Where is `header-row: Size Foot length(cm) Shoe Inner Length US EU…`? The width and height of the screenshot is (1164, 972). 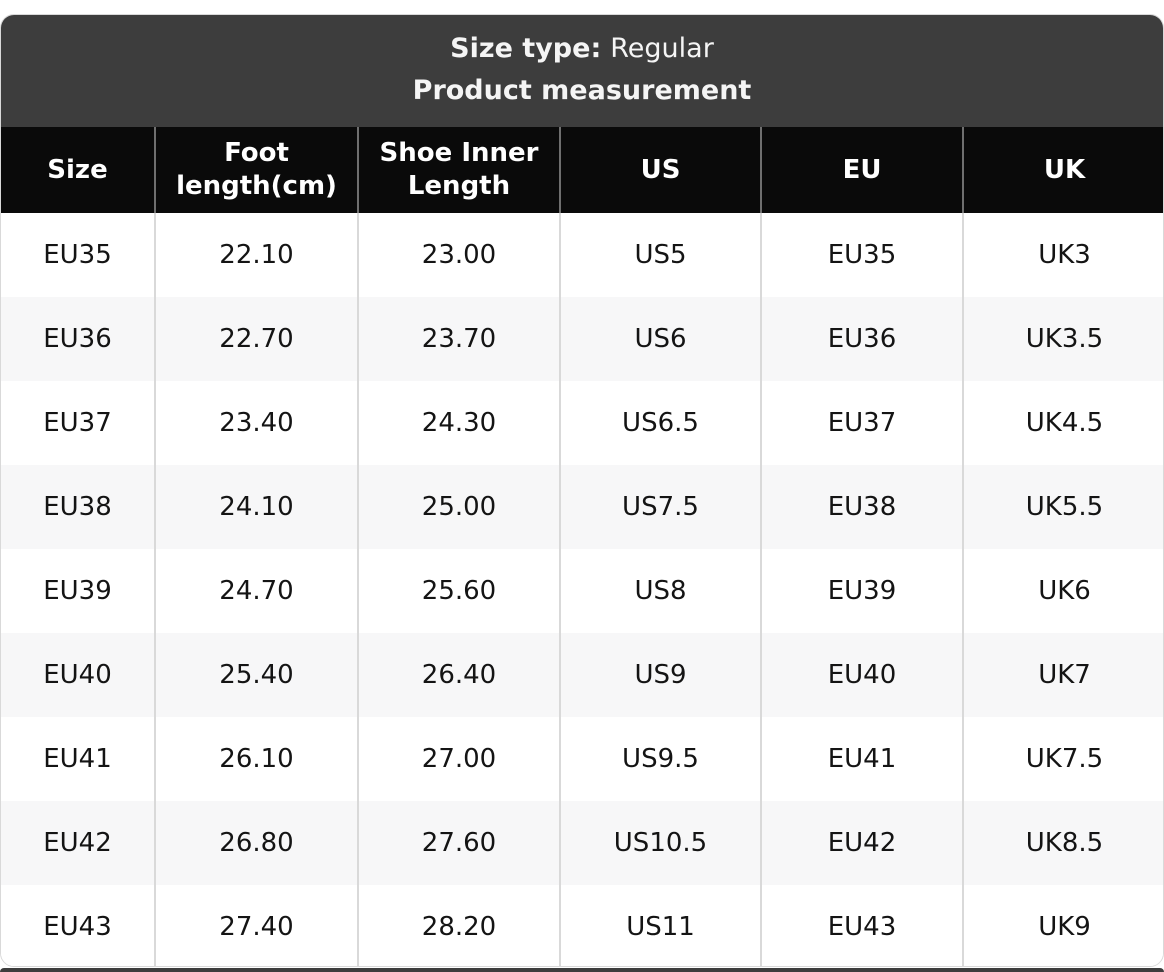
header-row: Size Foot length(cm) Shoe Inner Length US EU… is located at coordinates (582, 170).